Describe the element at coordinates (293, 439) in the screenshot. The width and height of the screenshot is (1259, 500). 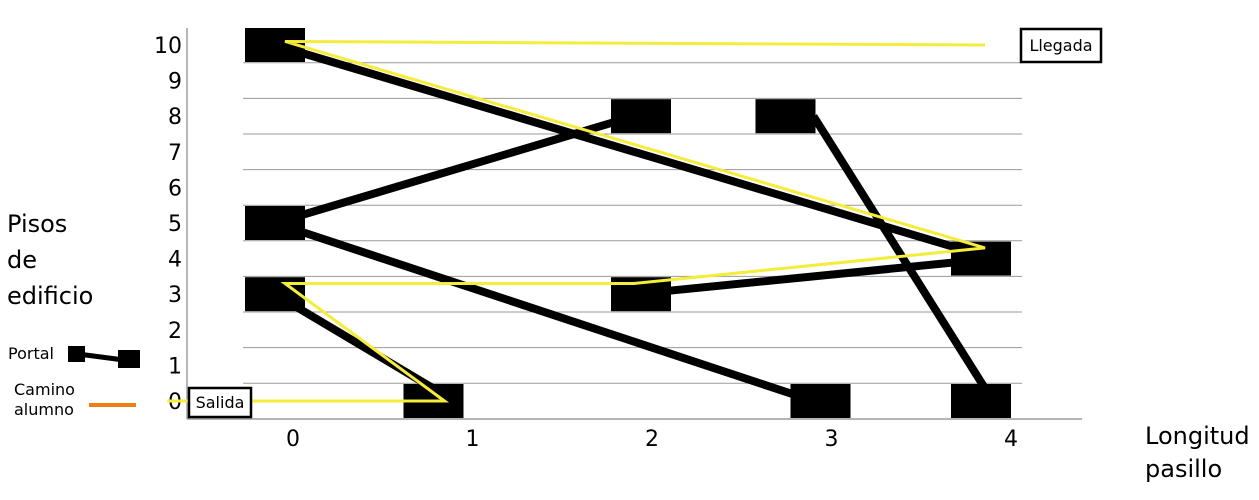
I see `x-tick-label: 0` at that location.